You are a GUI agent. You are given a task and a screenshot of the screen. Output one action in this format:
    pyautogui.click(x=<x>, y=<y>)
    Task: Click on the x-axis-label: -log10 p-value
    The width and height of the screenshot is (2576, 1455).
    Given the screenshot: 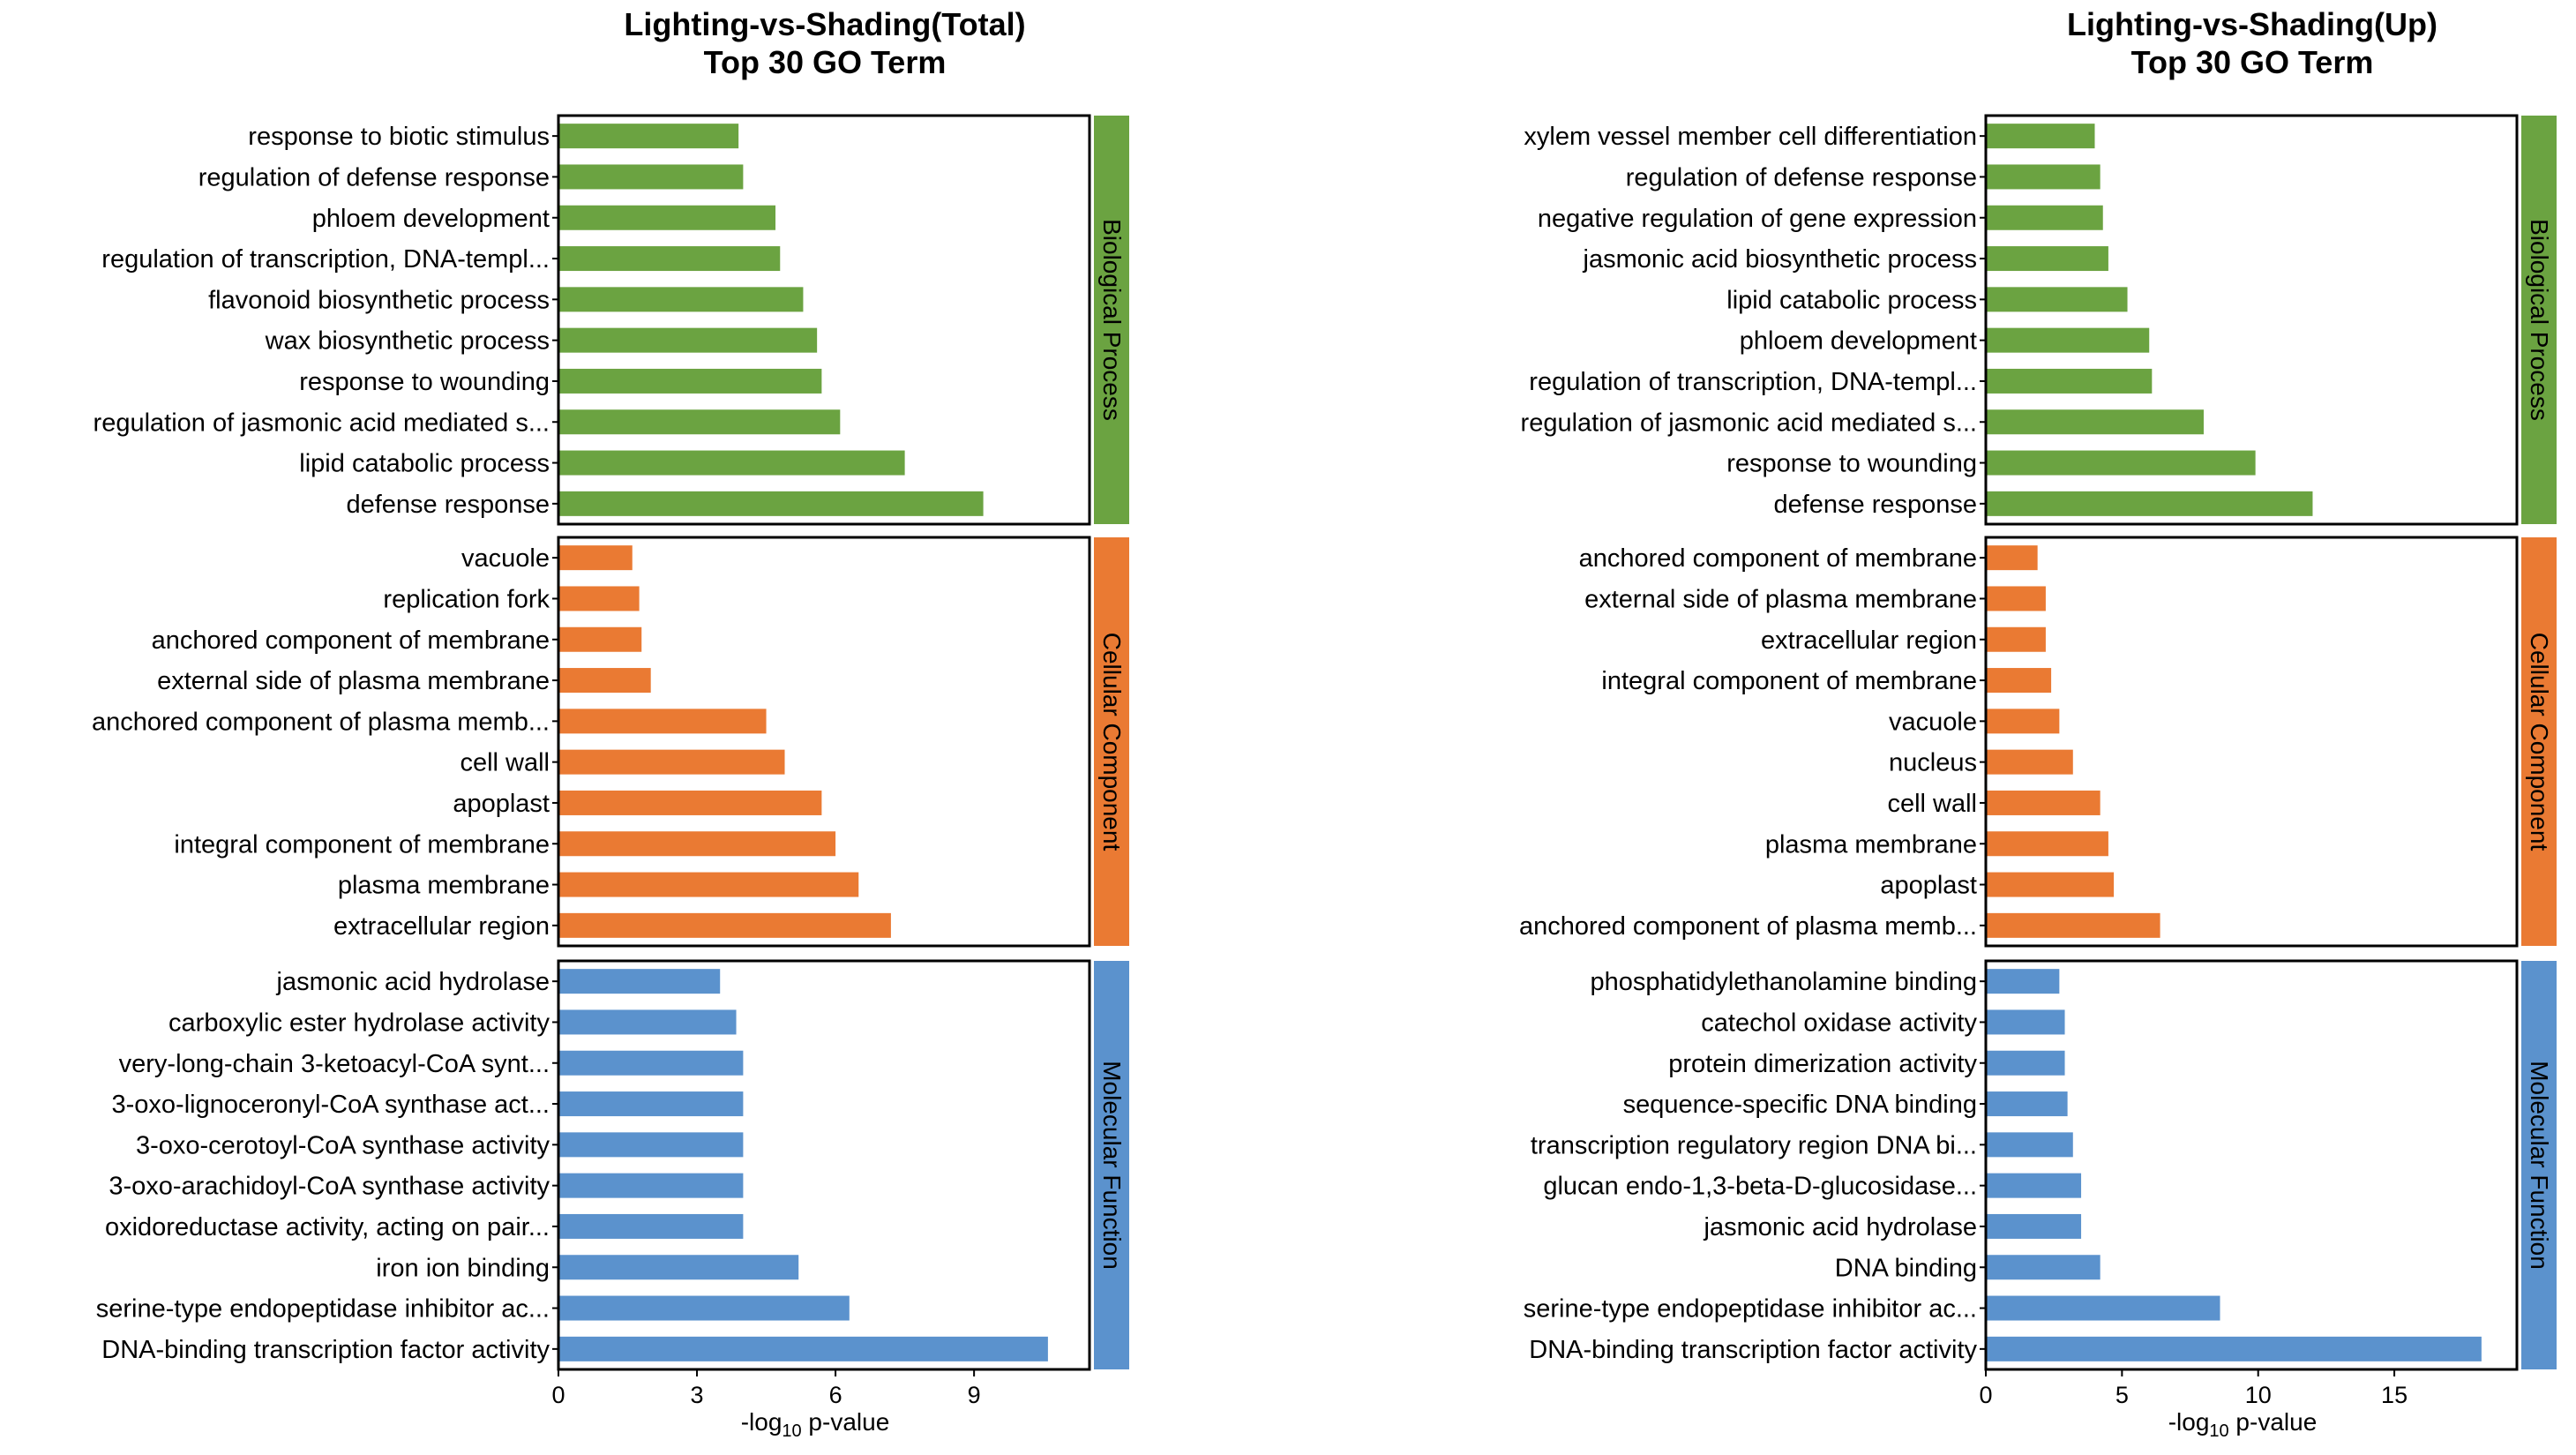 What is the action you would take?
    pyautogui.click(x=2243, y=1424)
    